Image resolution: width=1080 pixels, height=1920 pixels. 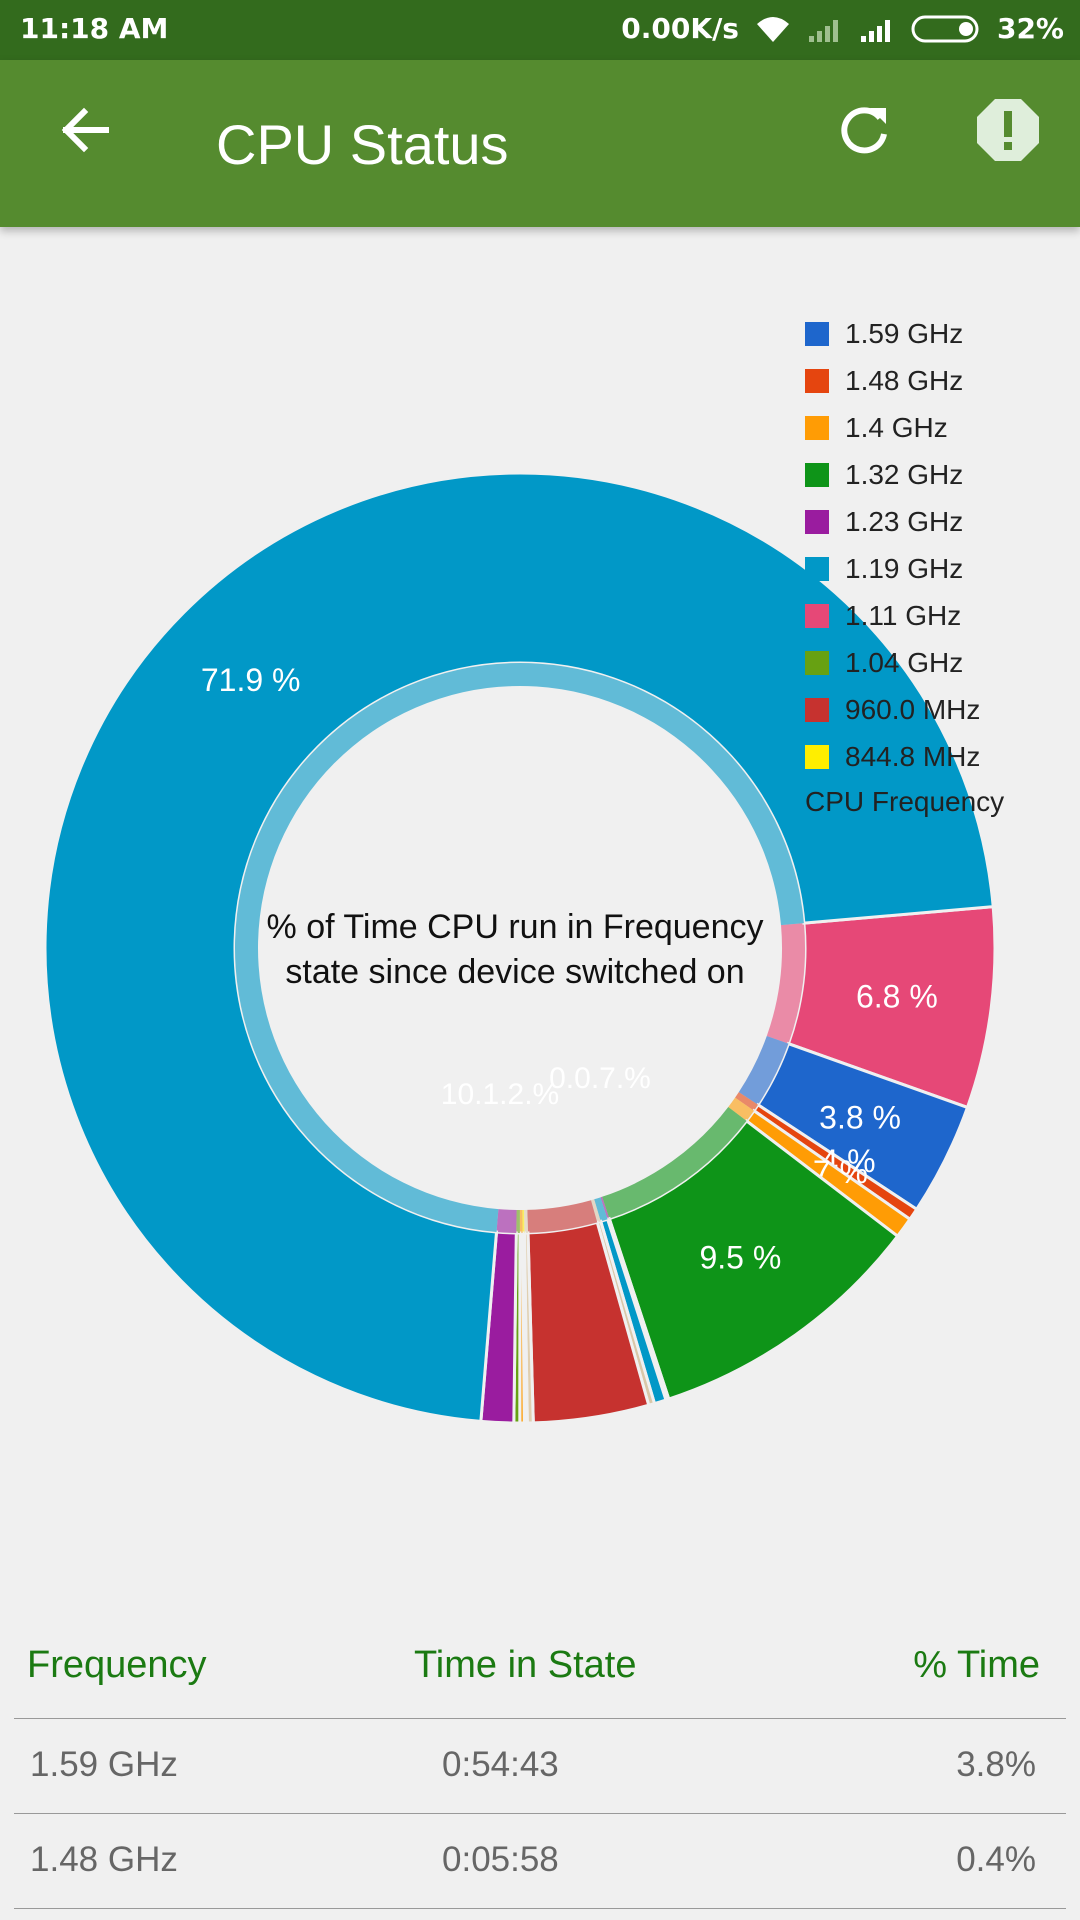 What do you see at coordinates (842, 28) in the screenshot?
I see `status-right: 0.00K/s 32%` at bounding box center [842, 28].